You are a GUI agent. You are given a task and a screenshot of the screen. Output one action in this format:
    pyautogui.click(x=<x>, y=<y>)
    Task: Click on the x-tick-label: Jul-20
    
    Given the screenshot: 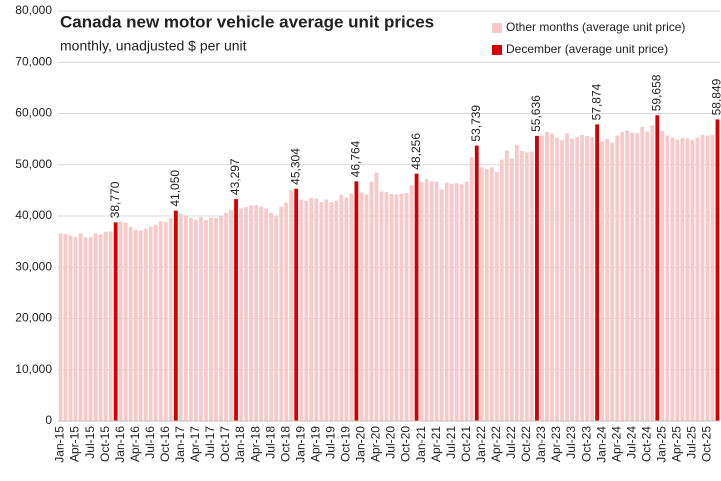 What is the action you would take?
    pyautogui.click(x=391, y=442)
    